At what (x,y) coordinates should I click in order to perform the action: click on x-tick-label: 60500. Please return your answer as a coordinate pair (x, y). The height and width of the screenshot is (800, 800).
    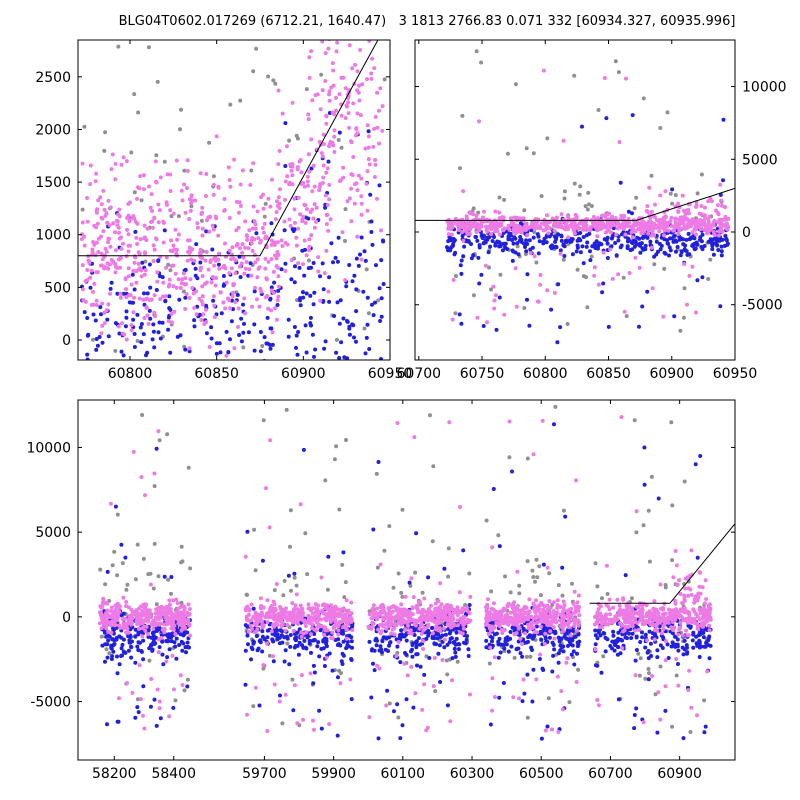
    Looking at the image, I should click on (541, 774).